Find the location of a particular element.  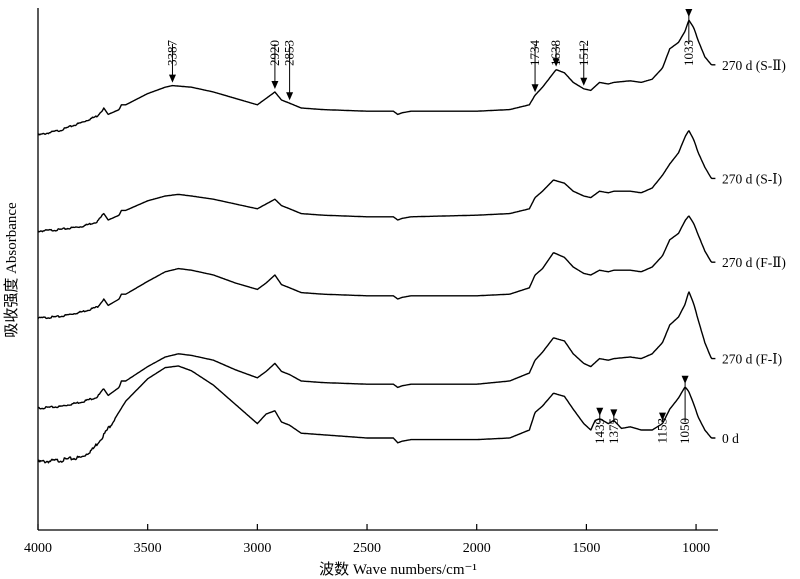

peak-annotation: 1638 is located at coordinates (555, 53).